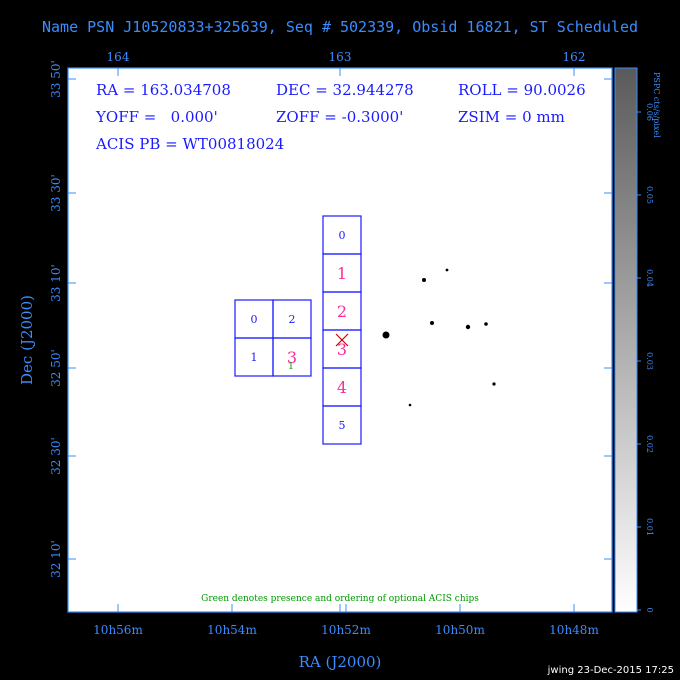 The image size is (680, 680). Describe the element at coordinates (56, 368) in the screenshot. I see `left-tick-label: 32 50'` at that location.